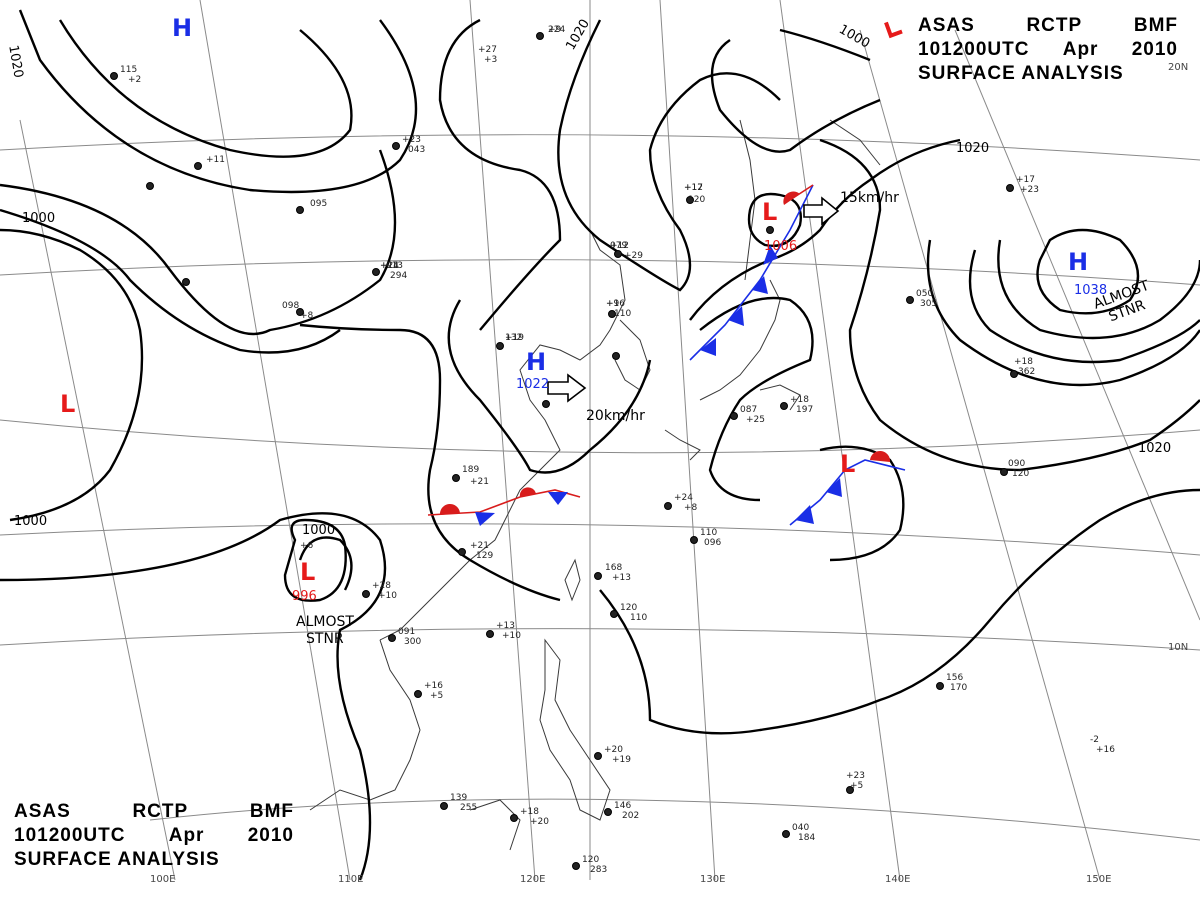 Image resolution: width=1200 pixels, height=900 pixels. Describe the element at coordinates (924, 294) in the screenshot. I see `station-obs-value: 050` at that location.